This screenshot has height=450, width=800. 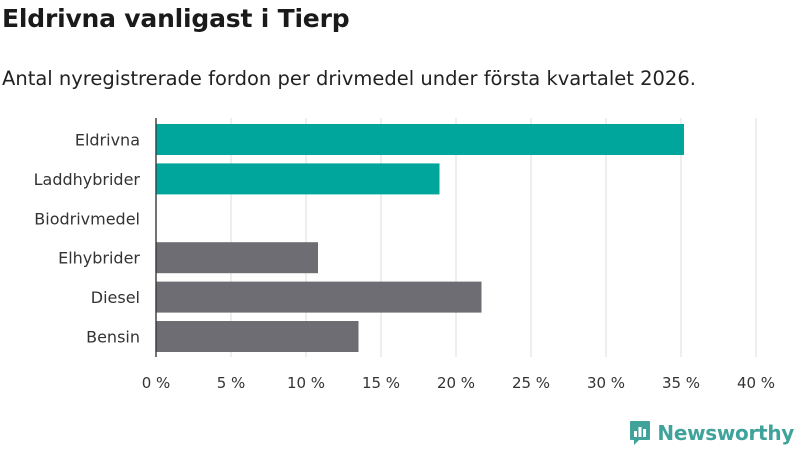 I want to click on x-tick-label: 20 %, so click(x=456, y=383).